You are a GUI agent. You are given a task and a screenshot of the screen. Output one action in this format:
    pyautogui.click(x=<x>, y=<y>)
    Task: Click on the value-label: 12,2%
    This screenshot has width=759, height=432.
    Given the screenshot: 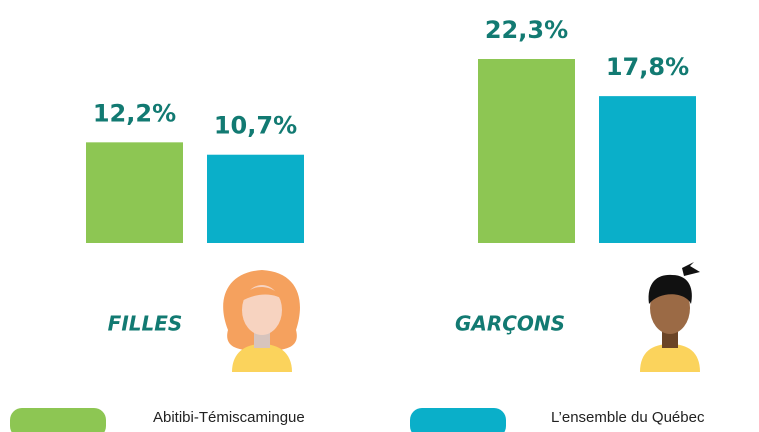 What is the action you would take?
    pyautogui.click(x=134, y=113)
    